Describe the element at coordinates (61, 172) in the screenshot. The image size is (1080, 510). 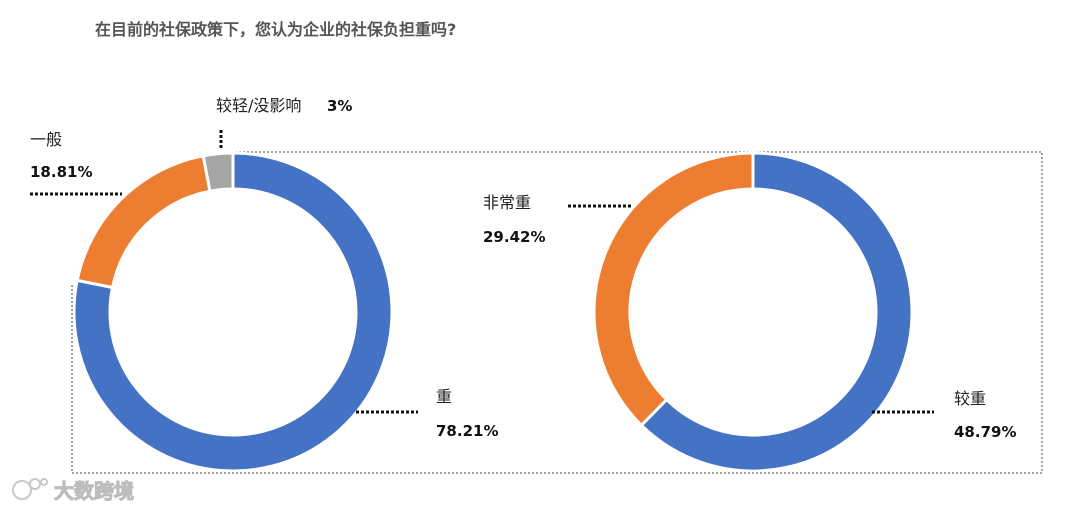
I see `slice-value-yiban: 18.81%` at that location.